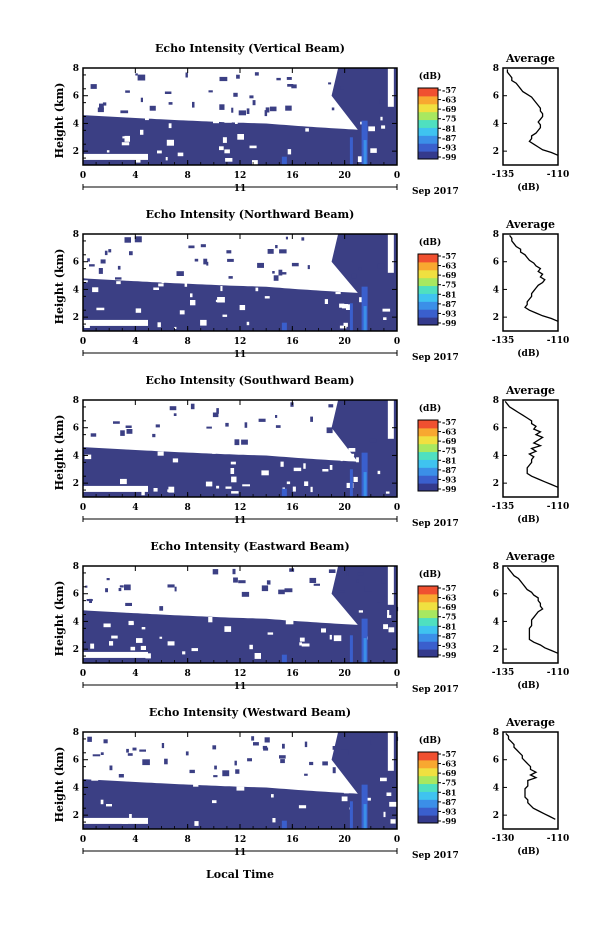  What do you see at coordinates (496, 290) in the screenshot?
I see `average-y-tick-label: 4` at bounding box center [496, 290].